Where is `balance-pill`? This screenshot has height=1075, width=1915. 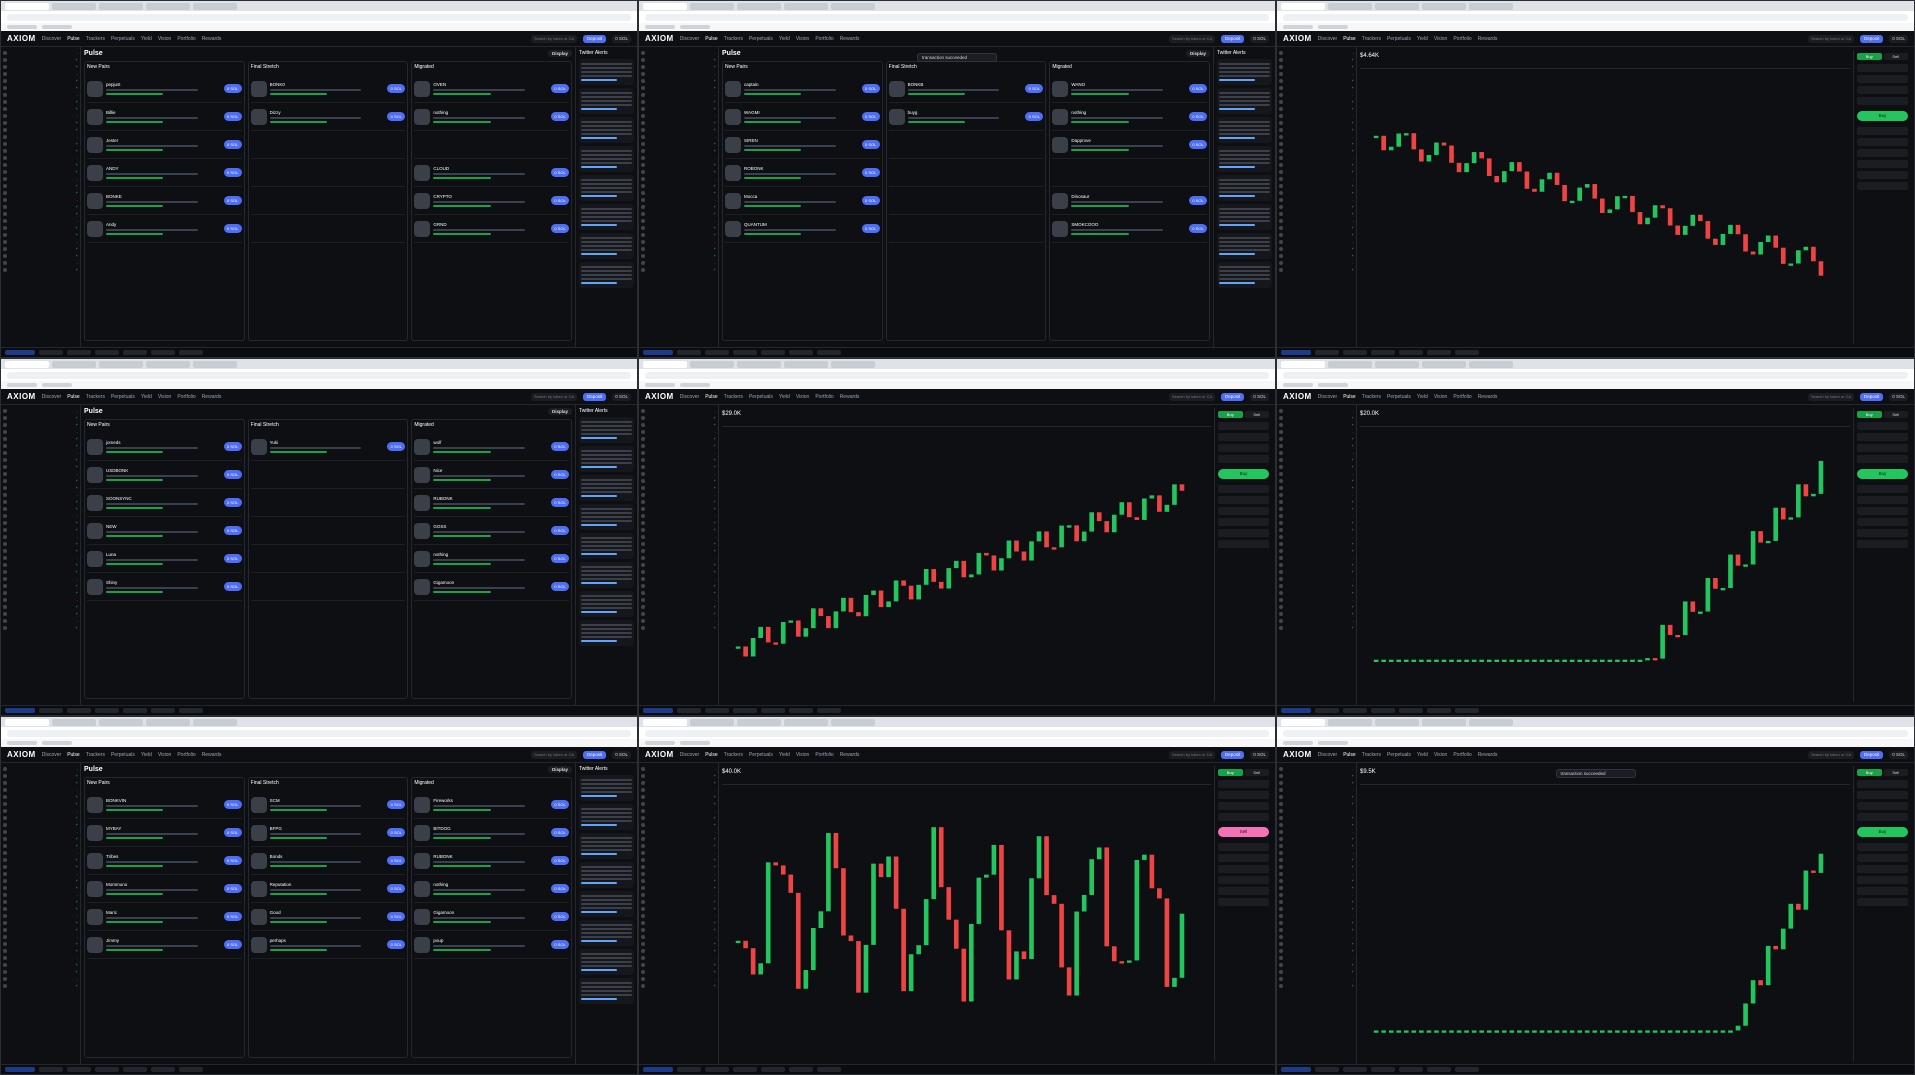 balance-pill is located at coordinates (20, 710).